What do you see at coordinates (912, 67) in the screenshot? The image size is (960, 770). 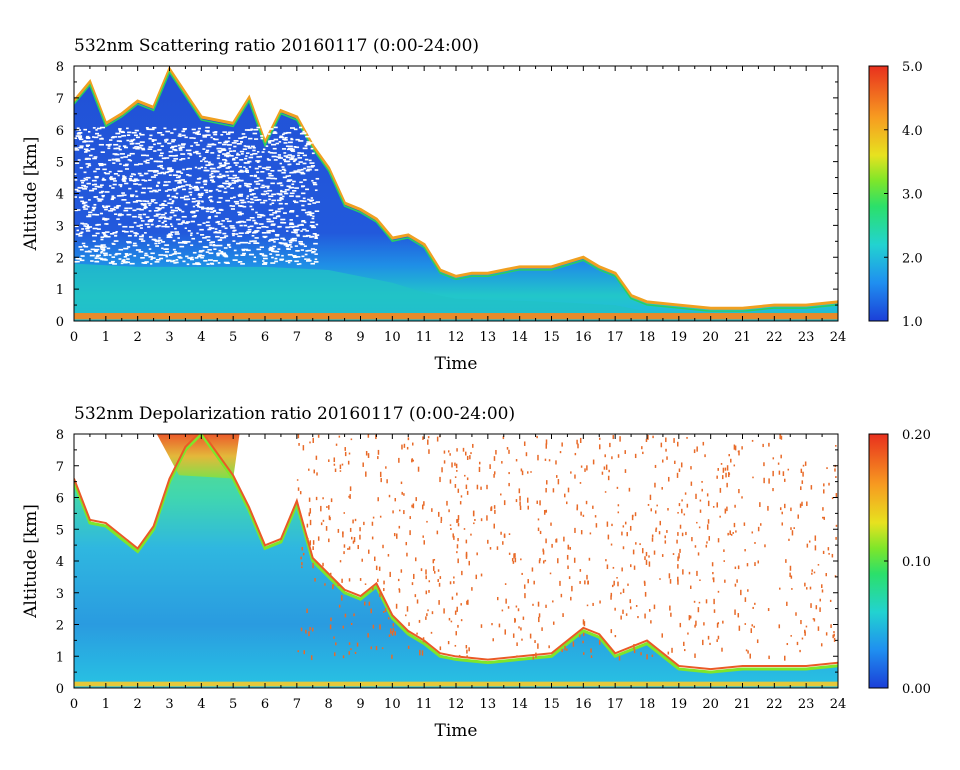 I see `colorbar-tick-label: 5.0` at bounding box center [912, 67].